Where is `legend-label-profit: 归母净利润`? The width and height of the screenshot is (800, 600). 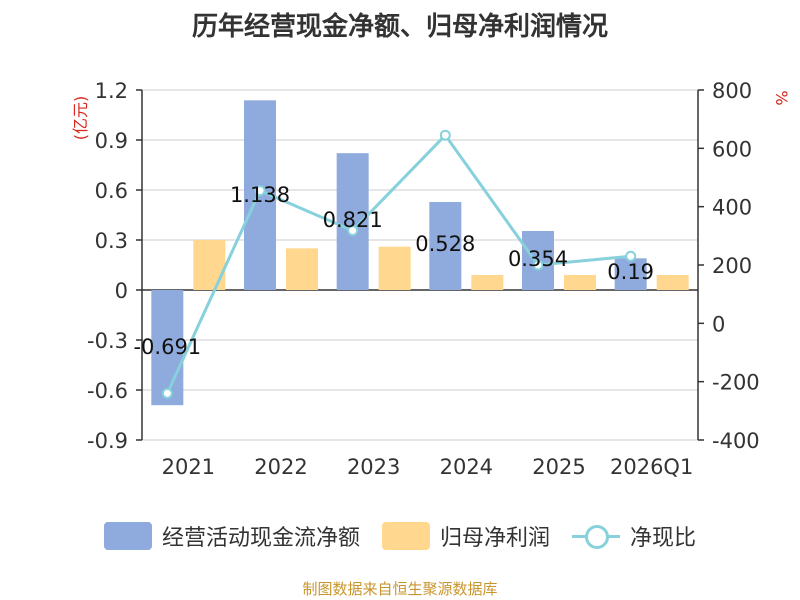
legend-label-profit: 归母净利润 is located at coordinates (494, 538).